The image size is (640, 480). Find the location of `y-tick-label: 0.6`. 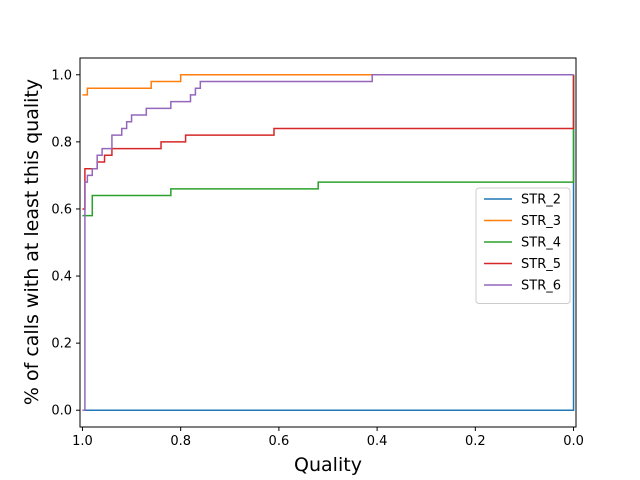

y-tick-label: 0.6 is located at coordinates (61, 209).